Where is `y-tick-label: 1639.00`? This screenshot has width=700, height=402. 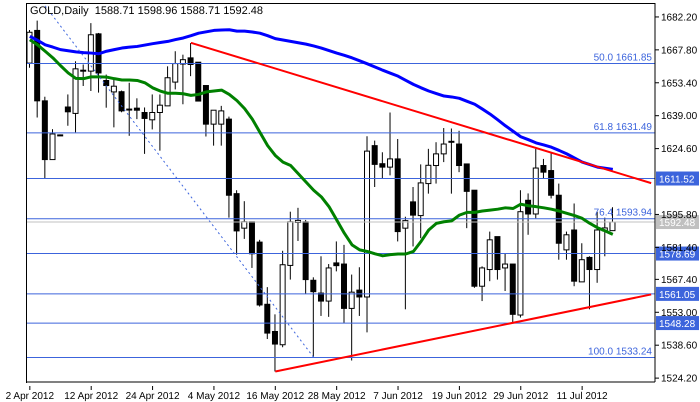 y-tick-label: 1639.00 is located at coordinates (679, 116).